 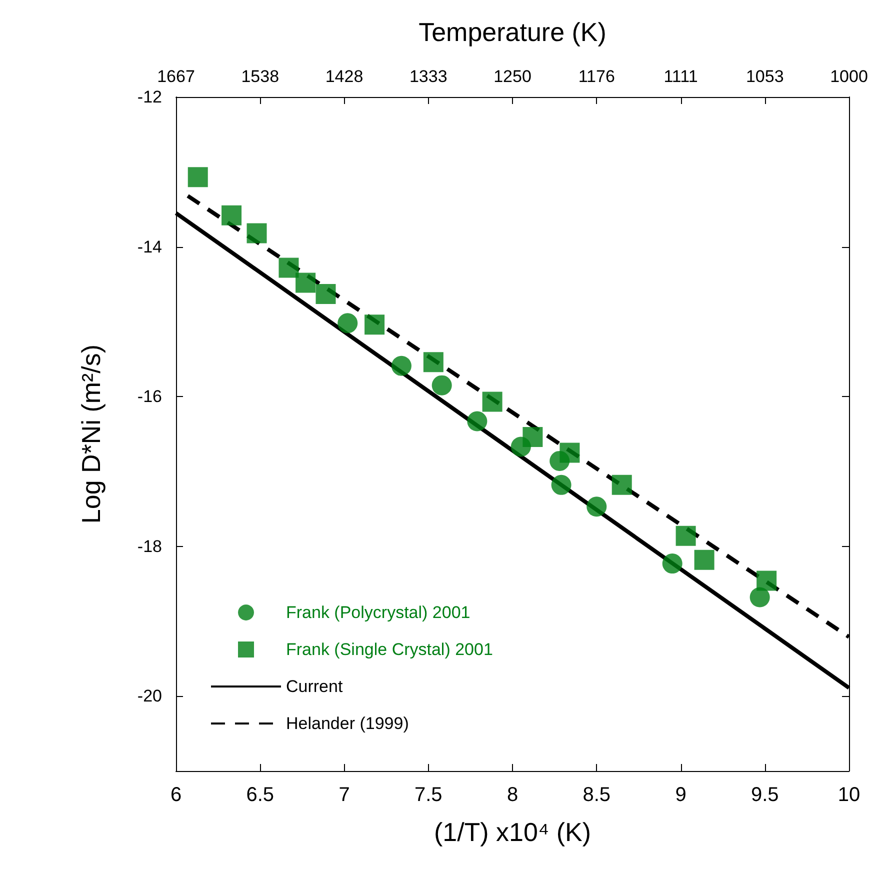 I want to click on text: 1053, so click(x=765, y=76).